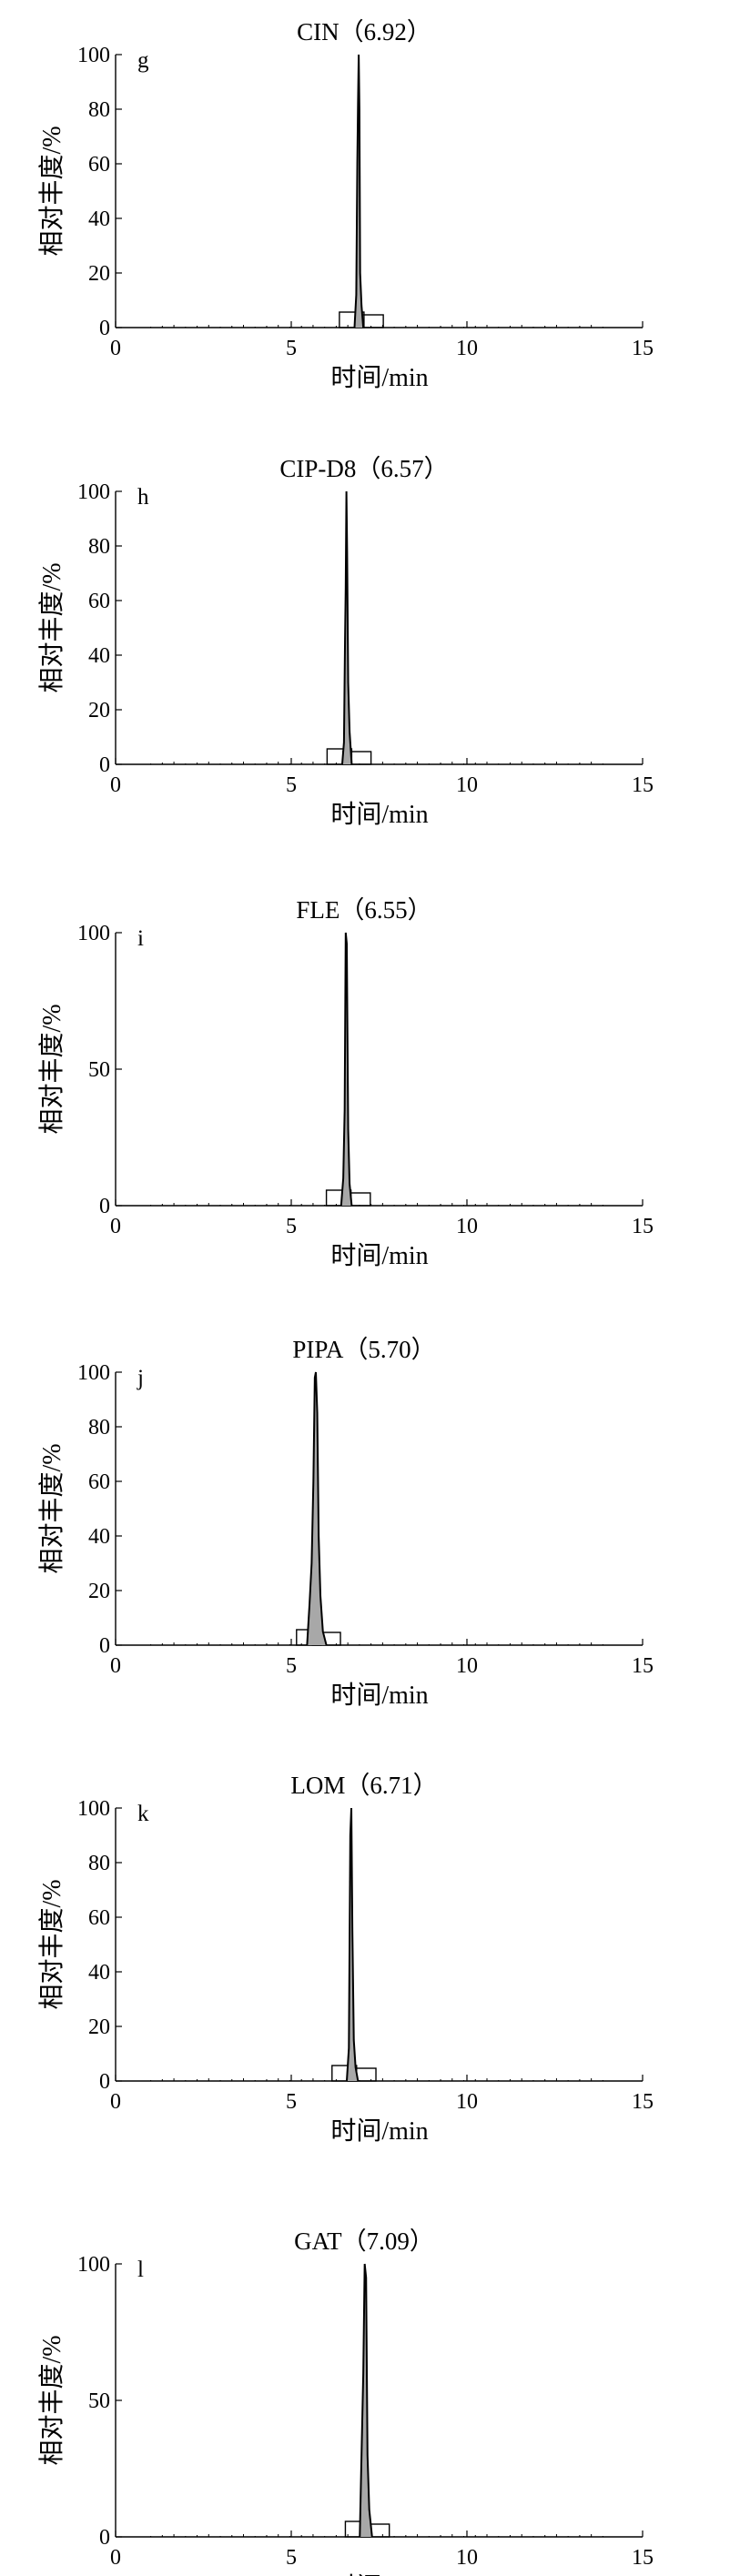 The height and width of the screenshot is (2576, 750). Describe the element at coordinates (345, 2401) in the screenshot. I see `chromatogram-panel-l: 0 50 100 0 5 10 15 l GAT（7.09） 时间/min 相对丰度/%` at that location.